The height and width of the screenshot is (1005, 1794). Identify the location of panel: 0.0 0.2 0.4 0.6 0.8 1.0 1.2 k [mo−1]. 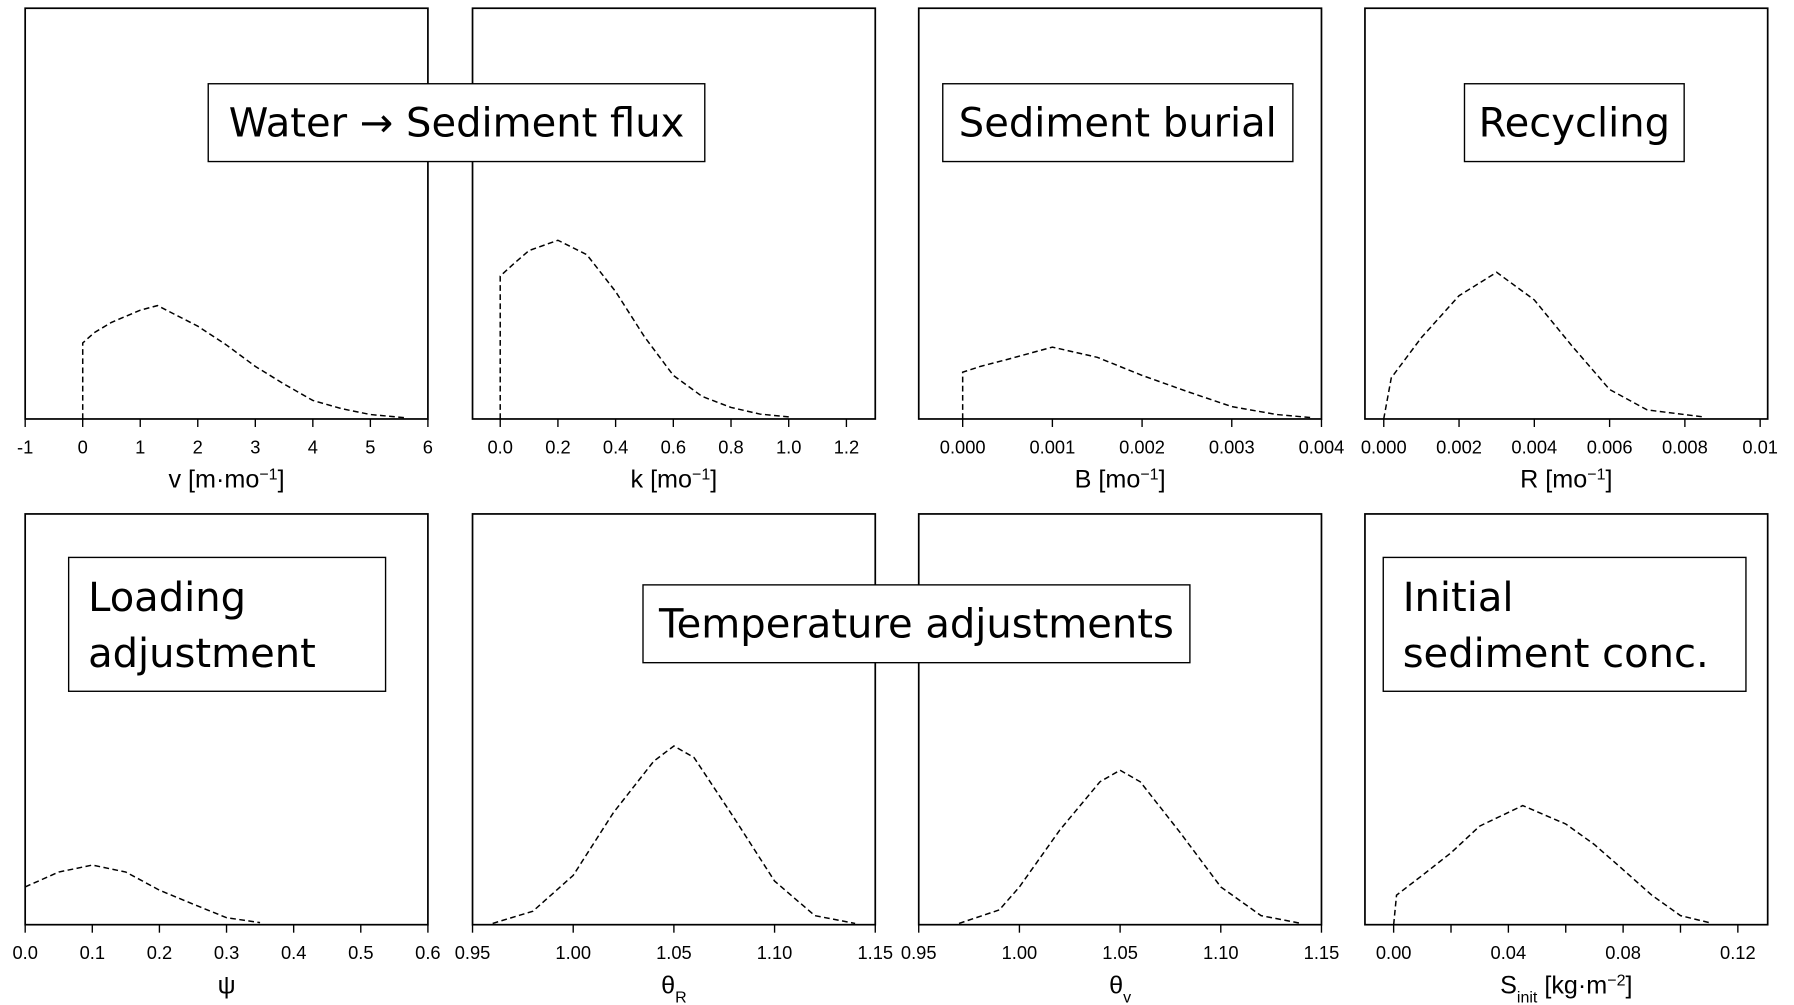
(674, 250).